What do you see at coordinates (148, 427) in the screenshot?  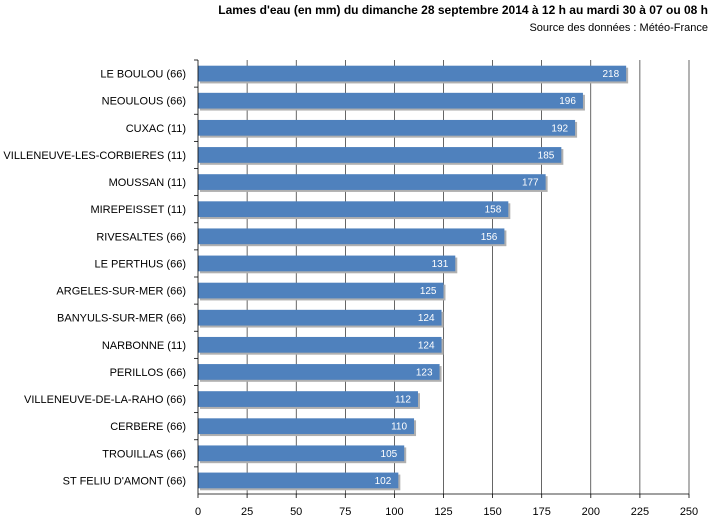 I see `category-label: CERBERE (66)` at bounding box center [148, 427].